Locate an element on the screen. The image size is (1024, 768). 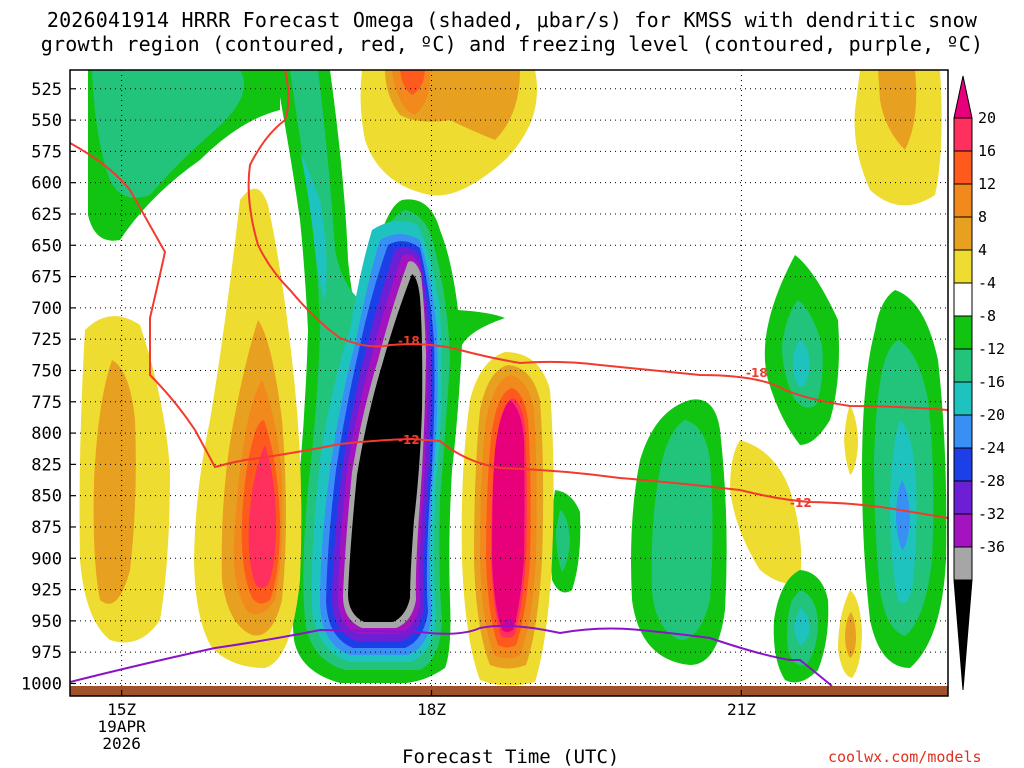
omega-region-top-red is located at coordinates (412, 82).